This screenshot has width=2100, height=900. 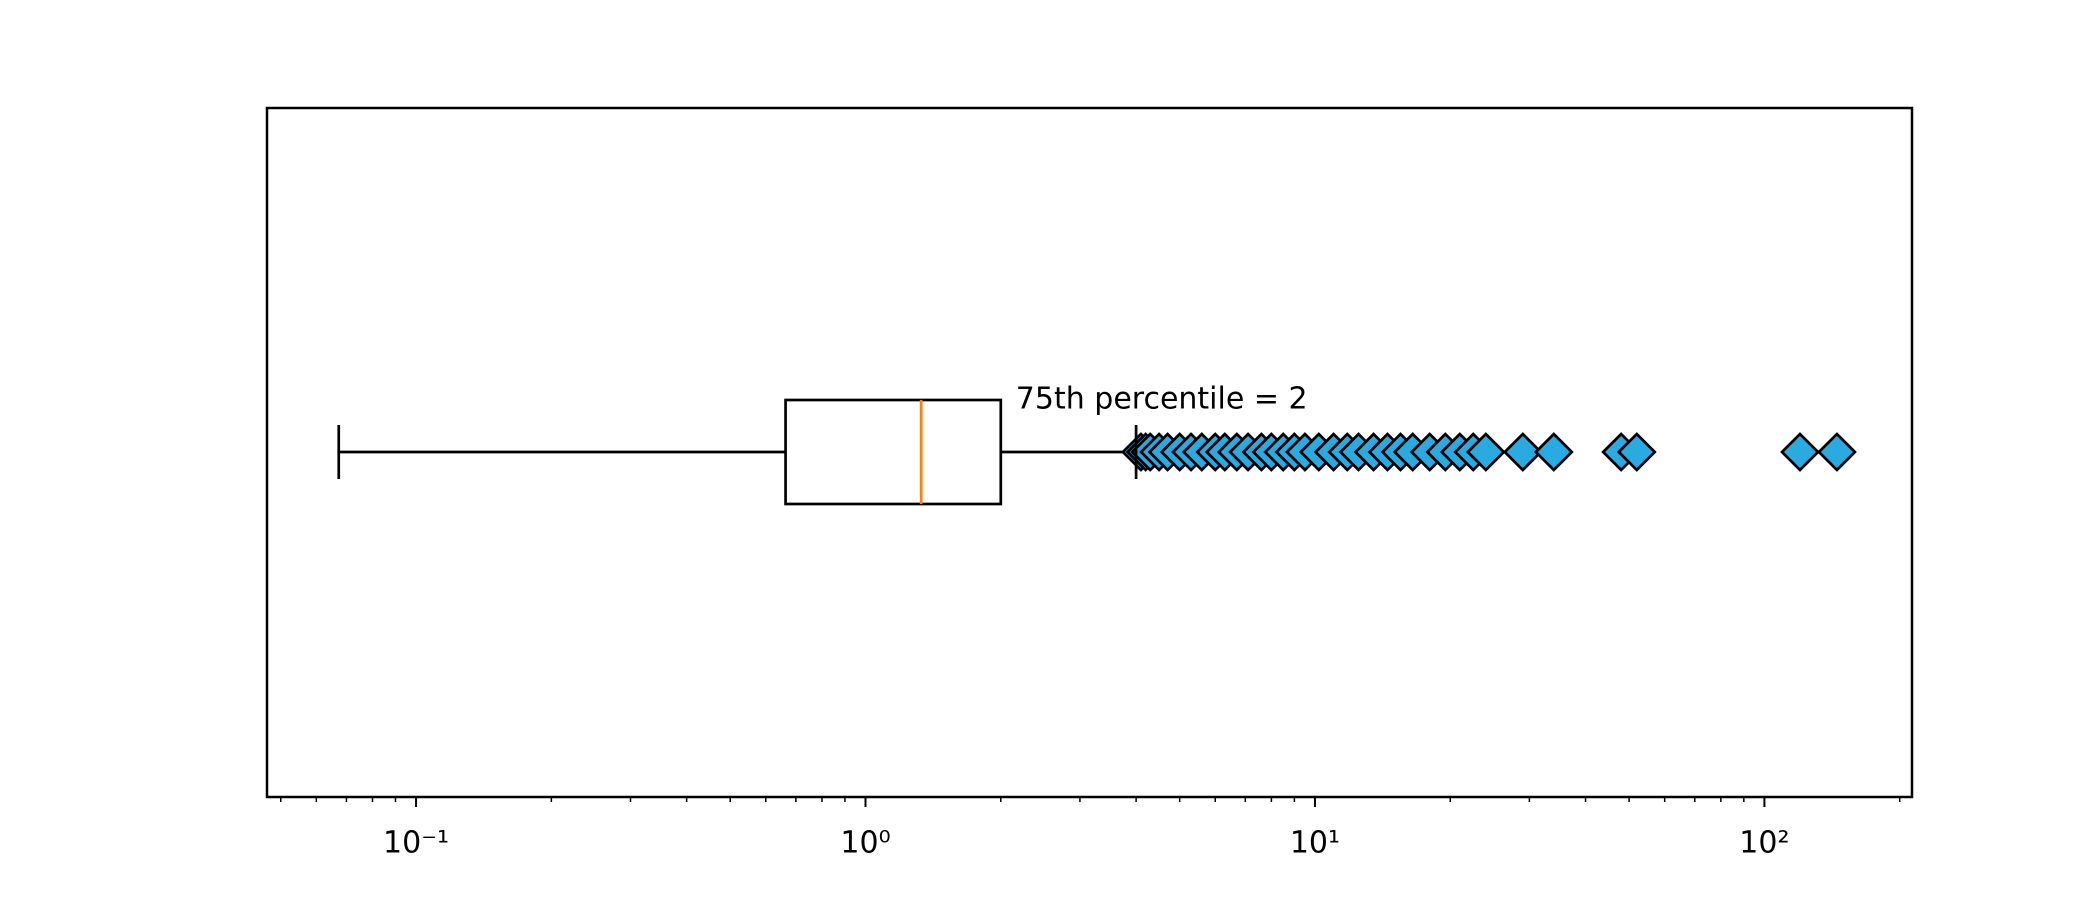 What do you see at coordinates (1162, 399) in the screenshot?
I see `annotation: 75th percentile = 2` at bounding box center [1162, 399].